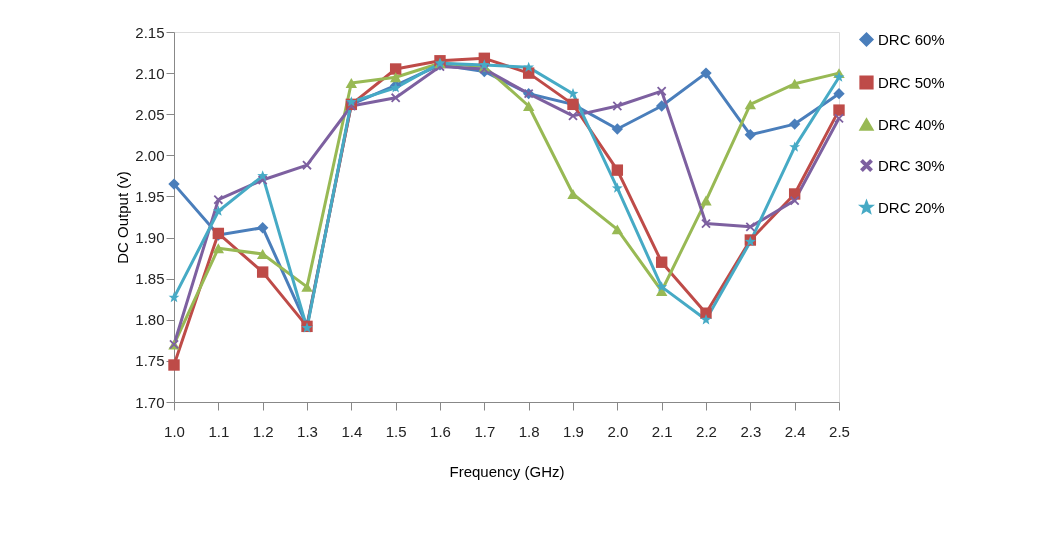 This screenshot has width=1060, height=560. Describe the element at coordinates (911, 165) in the screenshot. I see `legend-label: DRC 30%` at that location.